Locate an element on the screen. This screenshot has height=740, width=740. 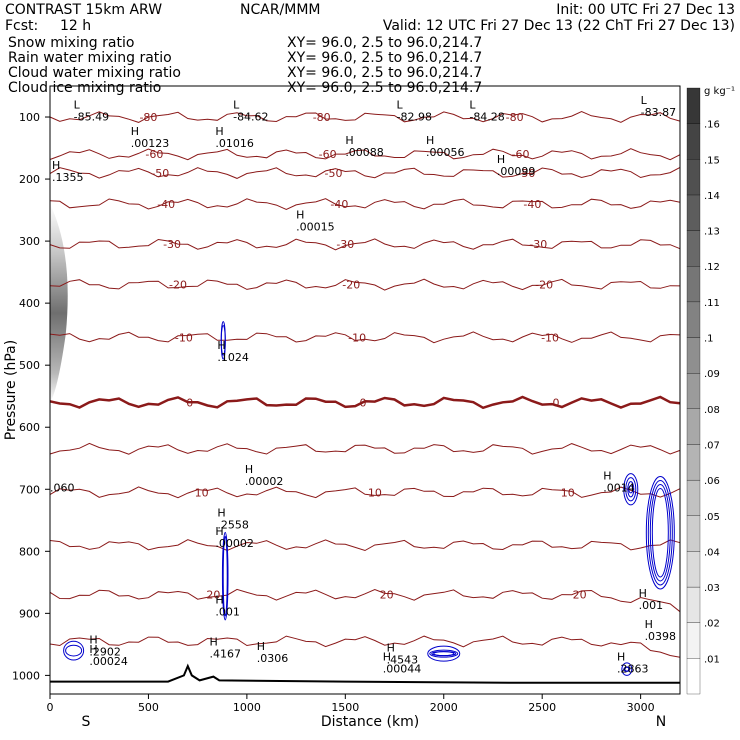
extremum-value: .00044 is located at coordinates (402, 668).